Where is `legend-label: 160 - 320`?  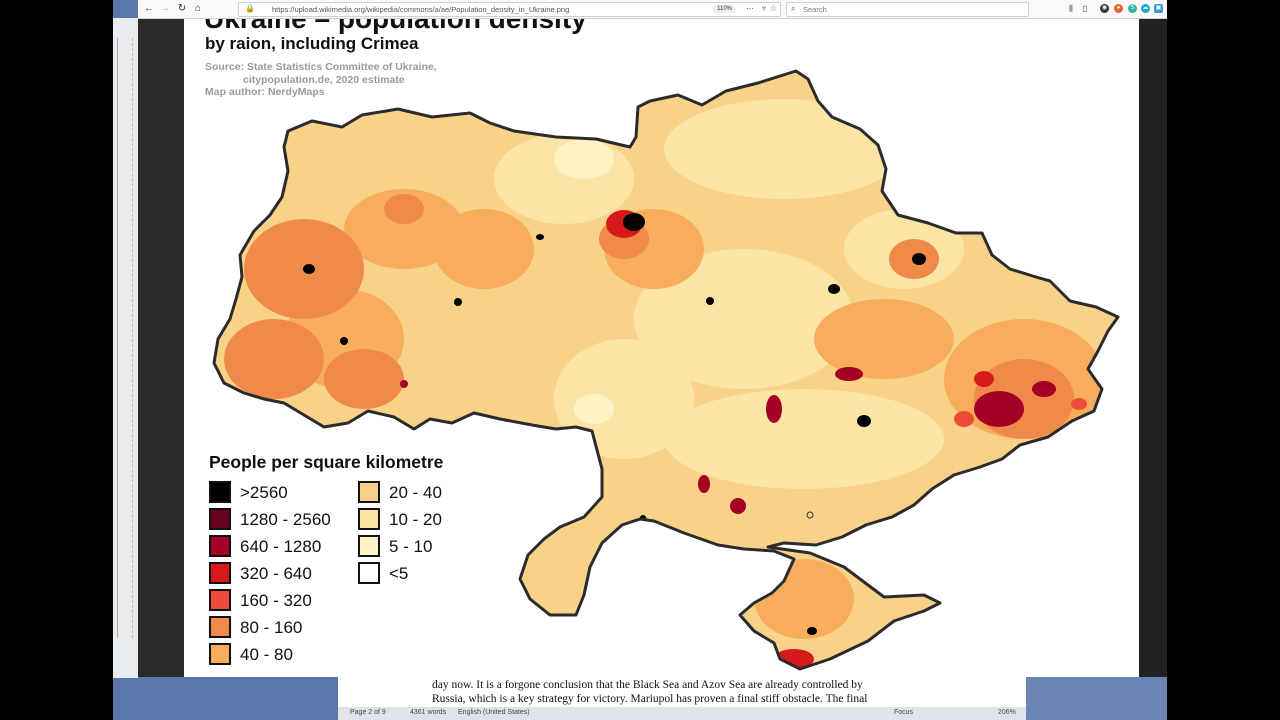 legend-label: 160 - 320 is located at coordinates (276, 600).